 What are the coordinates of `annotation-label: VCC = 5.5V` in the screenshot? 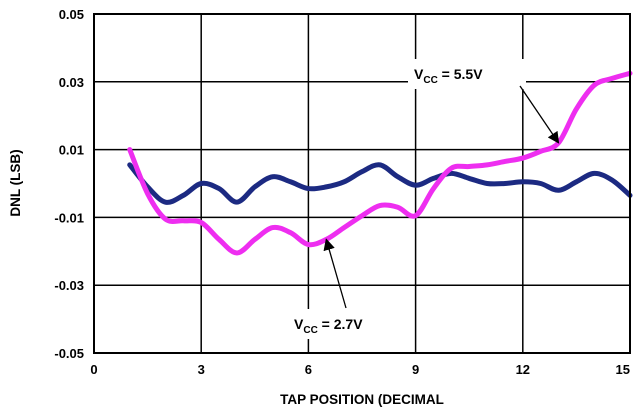 It's located at (448, 76).